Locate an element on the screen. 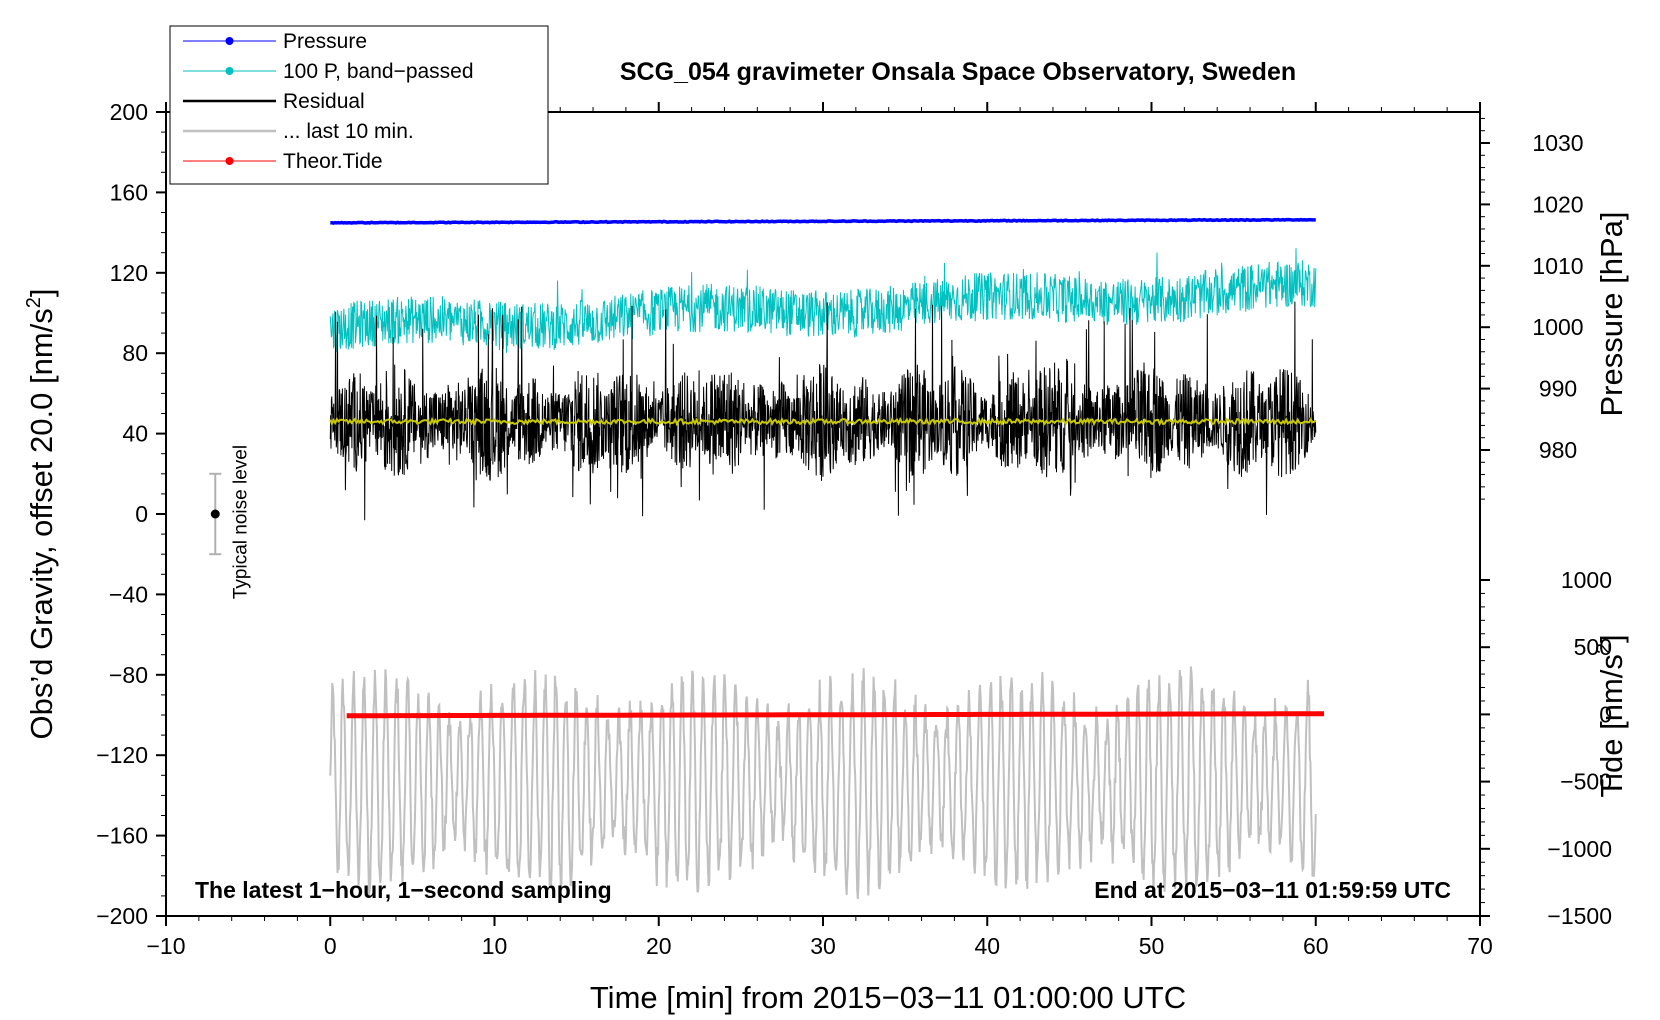 This screenshot has width=1660, height=1020. x-tick-label: 30 is located at coordinates (823, 946).